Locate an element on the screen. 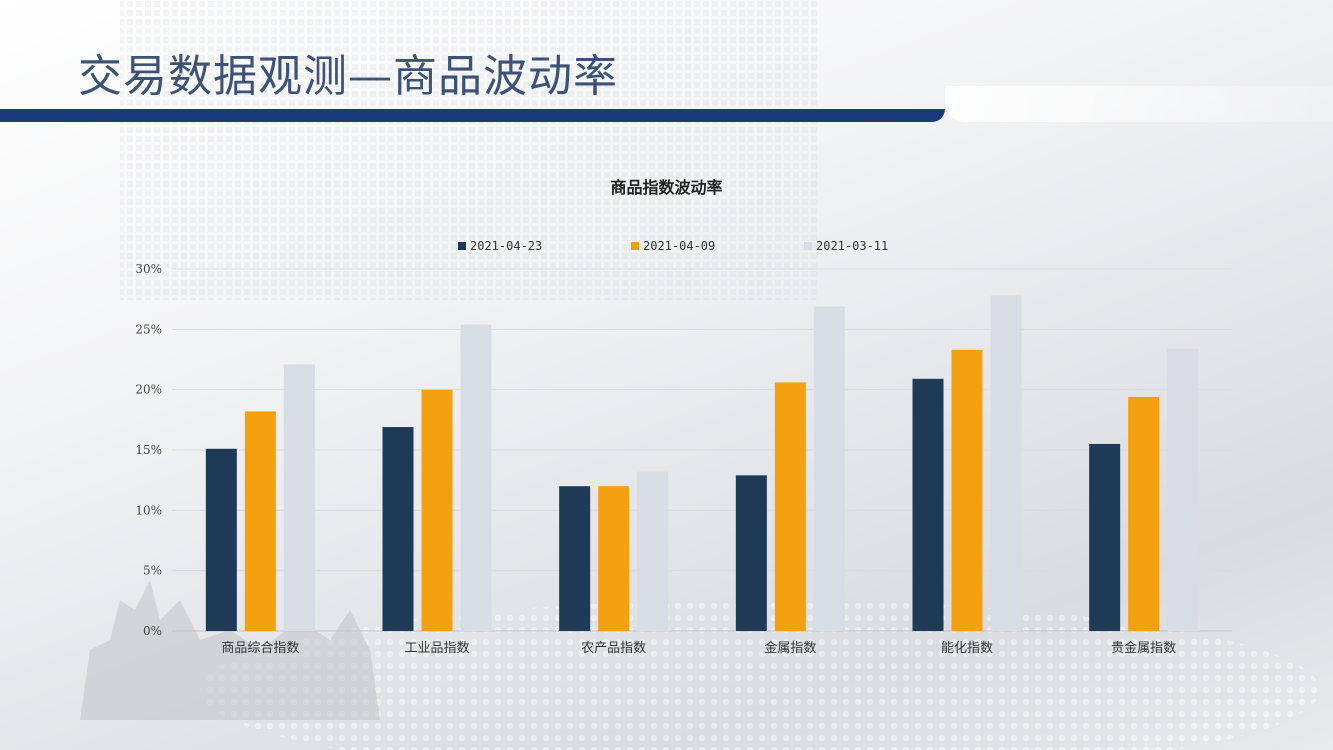 The height and width of the screenshot is (750, 1333). y-tick-label: 25% is located at coordinates (148, 329).